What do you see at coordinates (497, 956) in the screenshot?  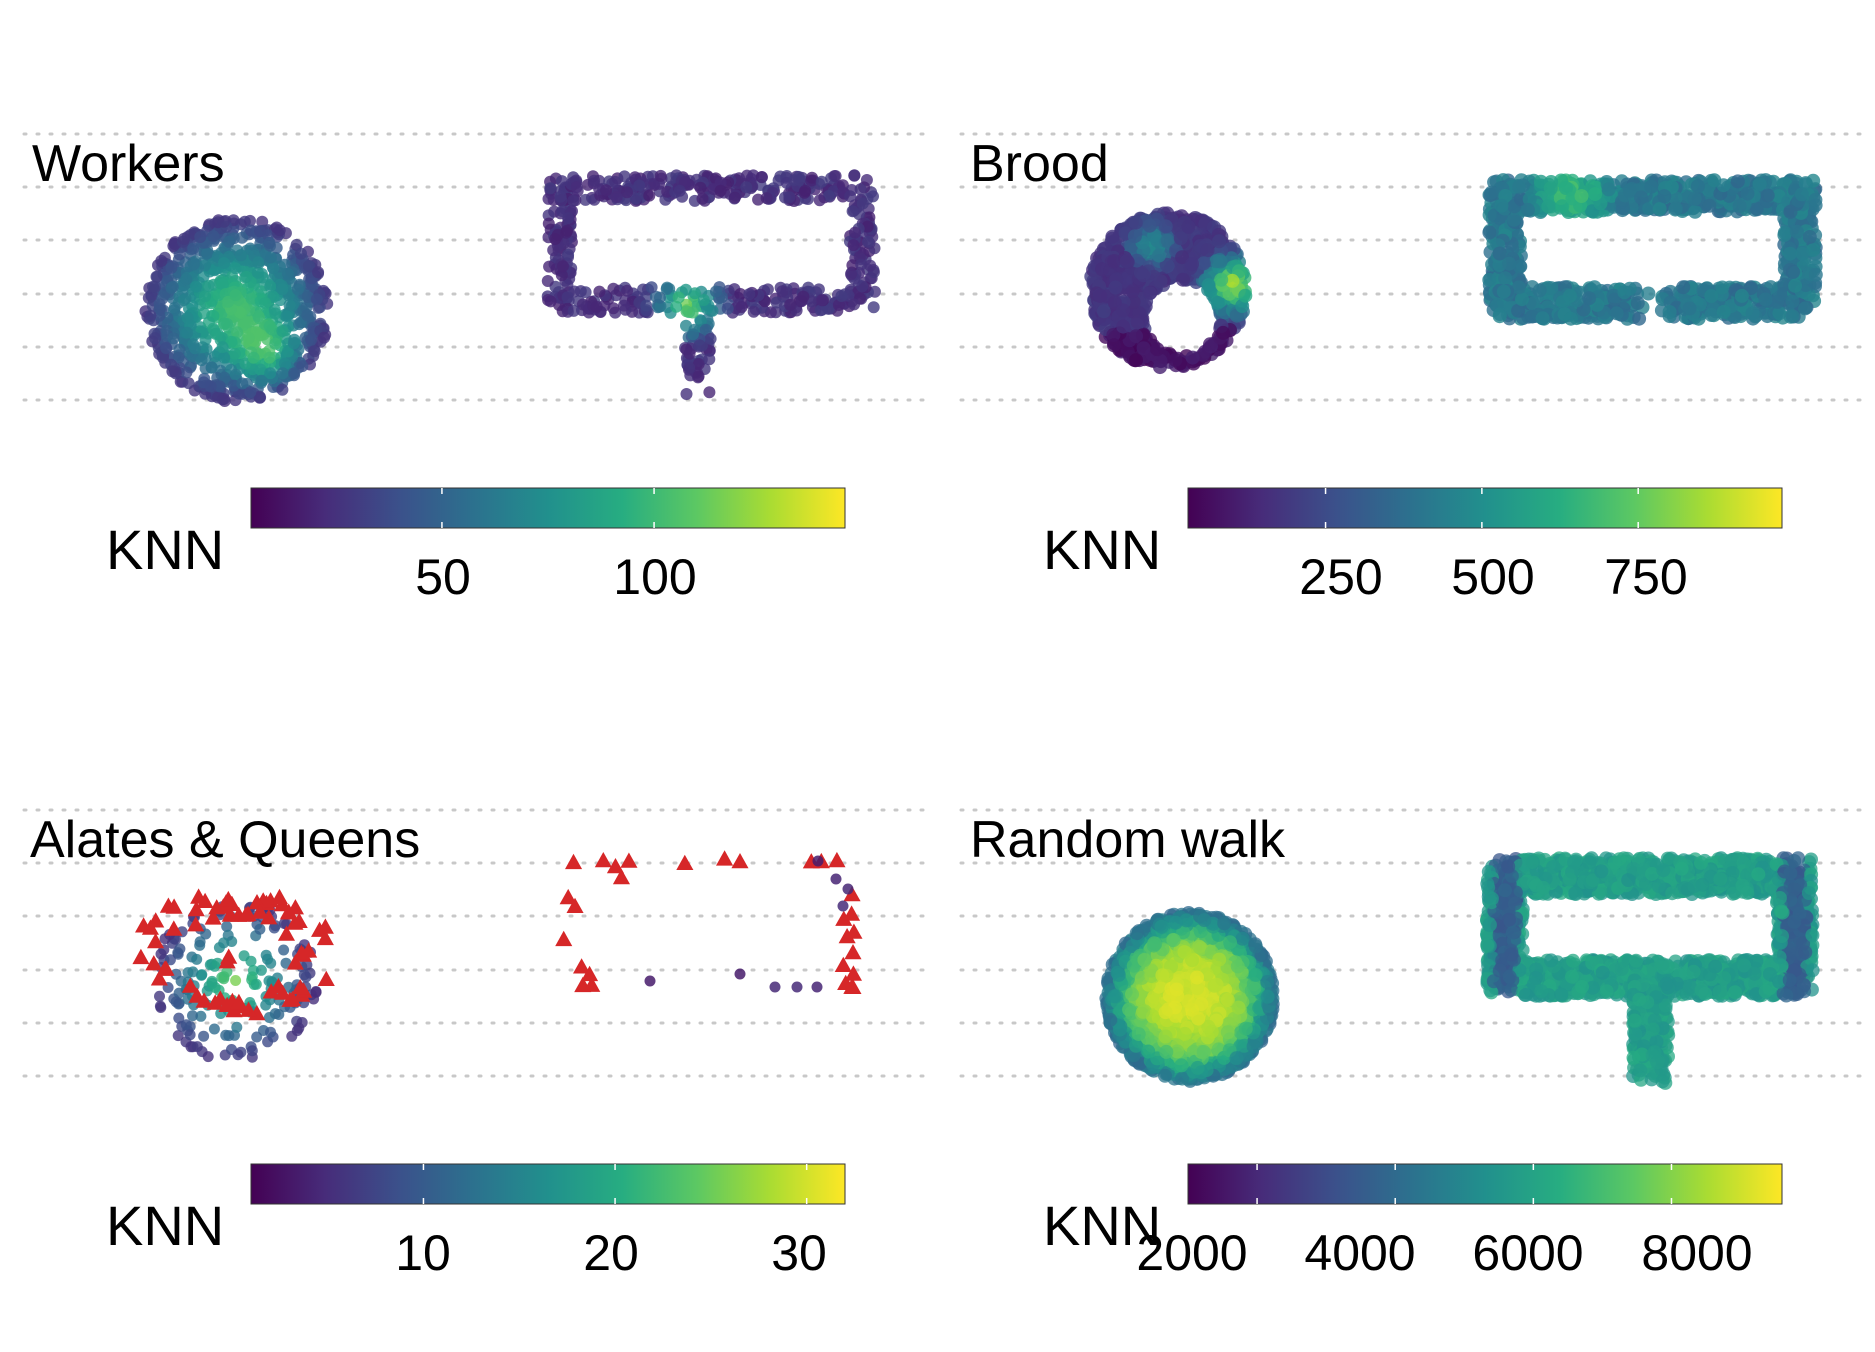 I see `points-alates-queens` at bounding box center [497, 956].